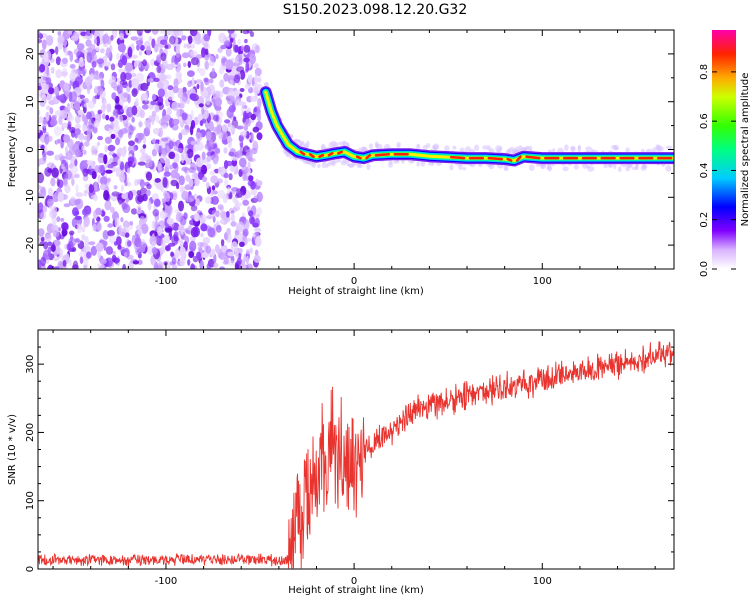 This screenshot has height=600, width=750. Describe the element at coordinates (745, 150) in the screenshot. I see `colorbar-label: Normalized spectral amplitude` at that location.